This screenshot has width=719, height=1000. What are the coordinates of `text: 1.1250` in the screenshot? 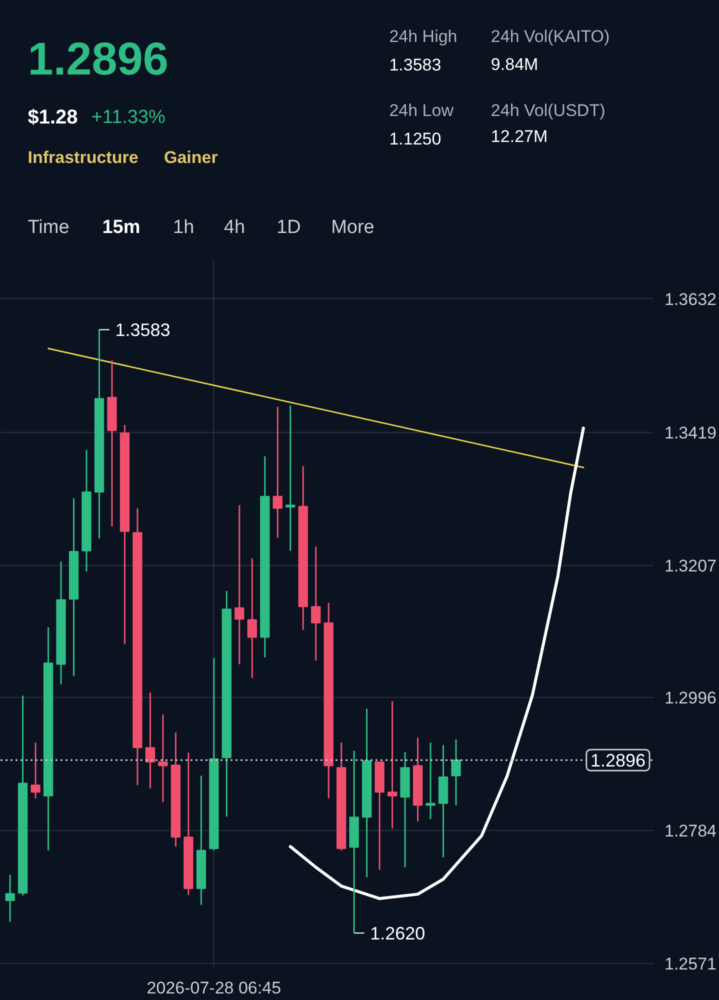 It's located at (415, 139).